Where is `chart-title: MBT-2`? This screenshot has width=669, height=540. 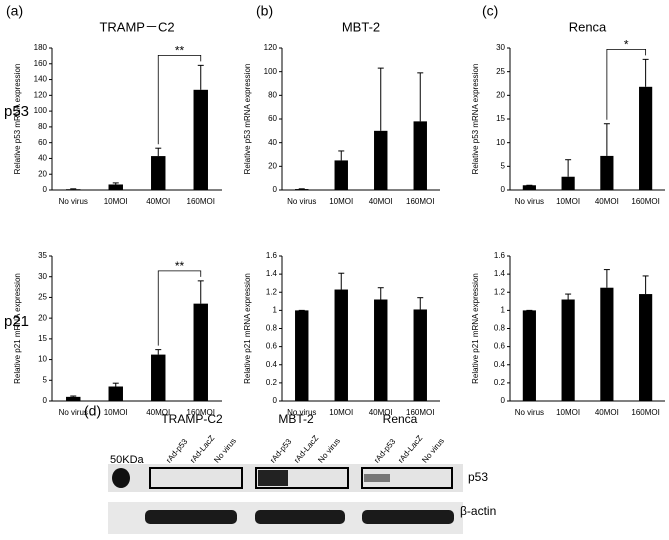
chart-title: MBT-2 is located at coordinates (361, 26).